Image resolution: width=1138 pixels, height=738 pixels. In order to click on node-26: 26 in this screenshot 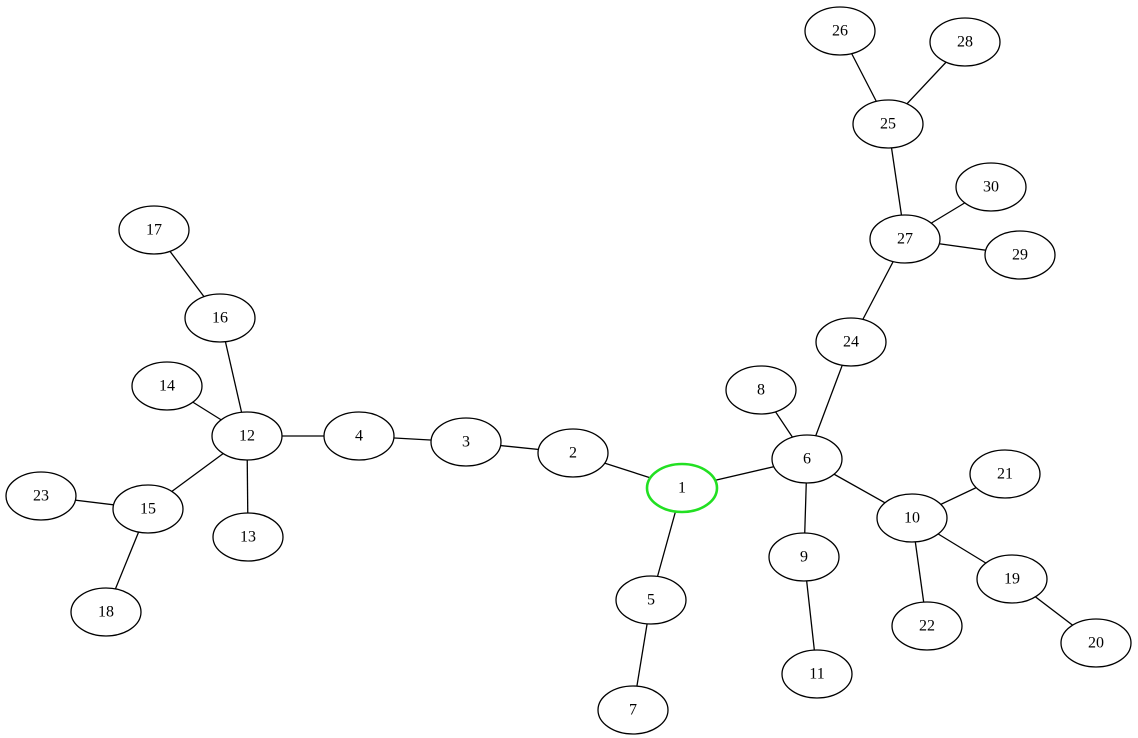, I will do `click(840, 31)`.